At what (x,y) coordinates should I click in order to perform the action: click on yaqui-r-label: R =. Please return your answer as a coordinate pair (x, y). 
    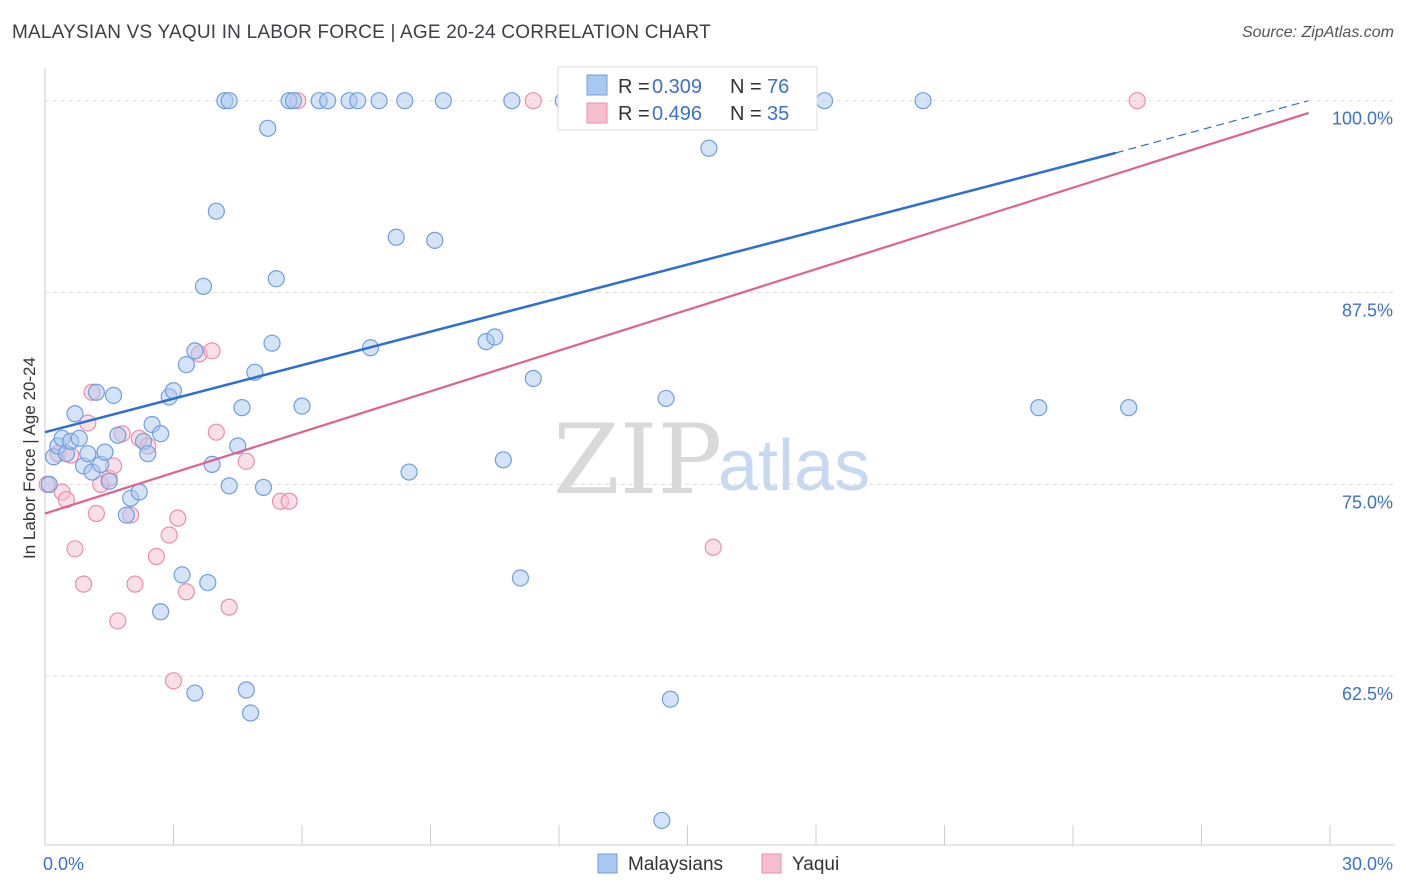
    Looking at the image, I should click on (634, 114).